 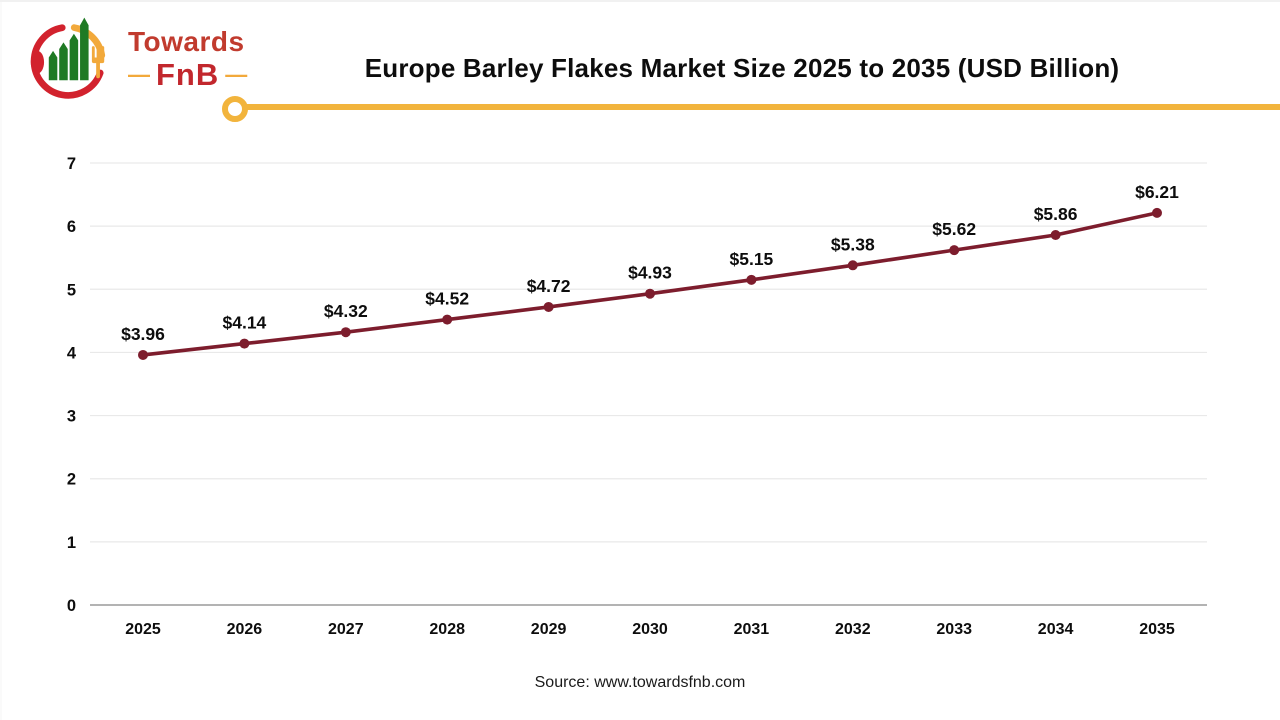 I want to click on data-point-label: $4.52, so click(x=447, y=299).